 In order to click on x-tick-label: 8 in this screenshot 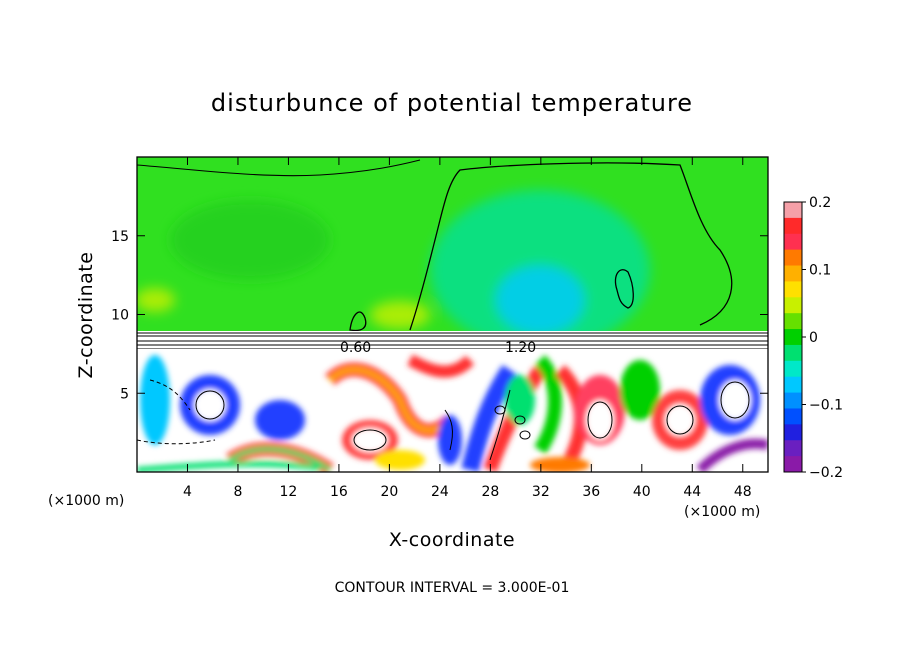, I will do `click(237, 492)`.